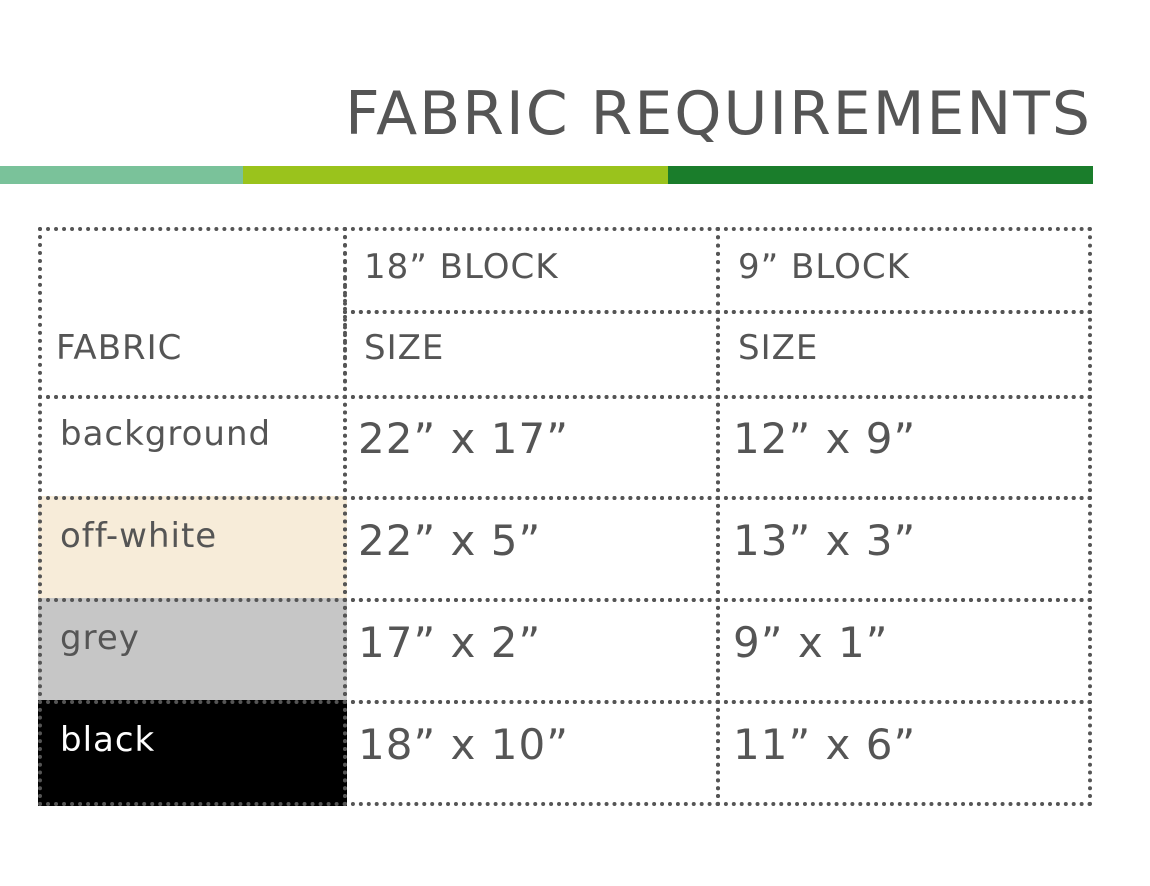  I want to click on size-18: 17” x 2”, so click(450, 642).